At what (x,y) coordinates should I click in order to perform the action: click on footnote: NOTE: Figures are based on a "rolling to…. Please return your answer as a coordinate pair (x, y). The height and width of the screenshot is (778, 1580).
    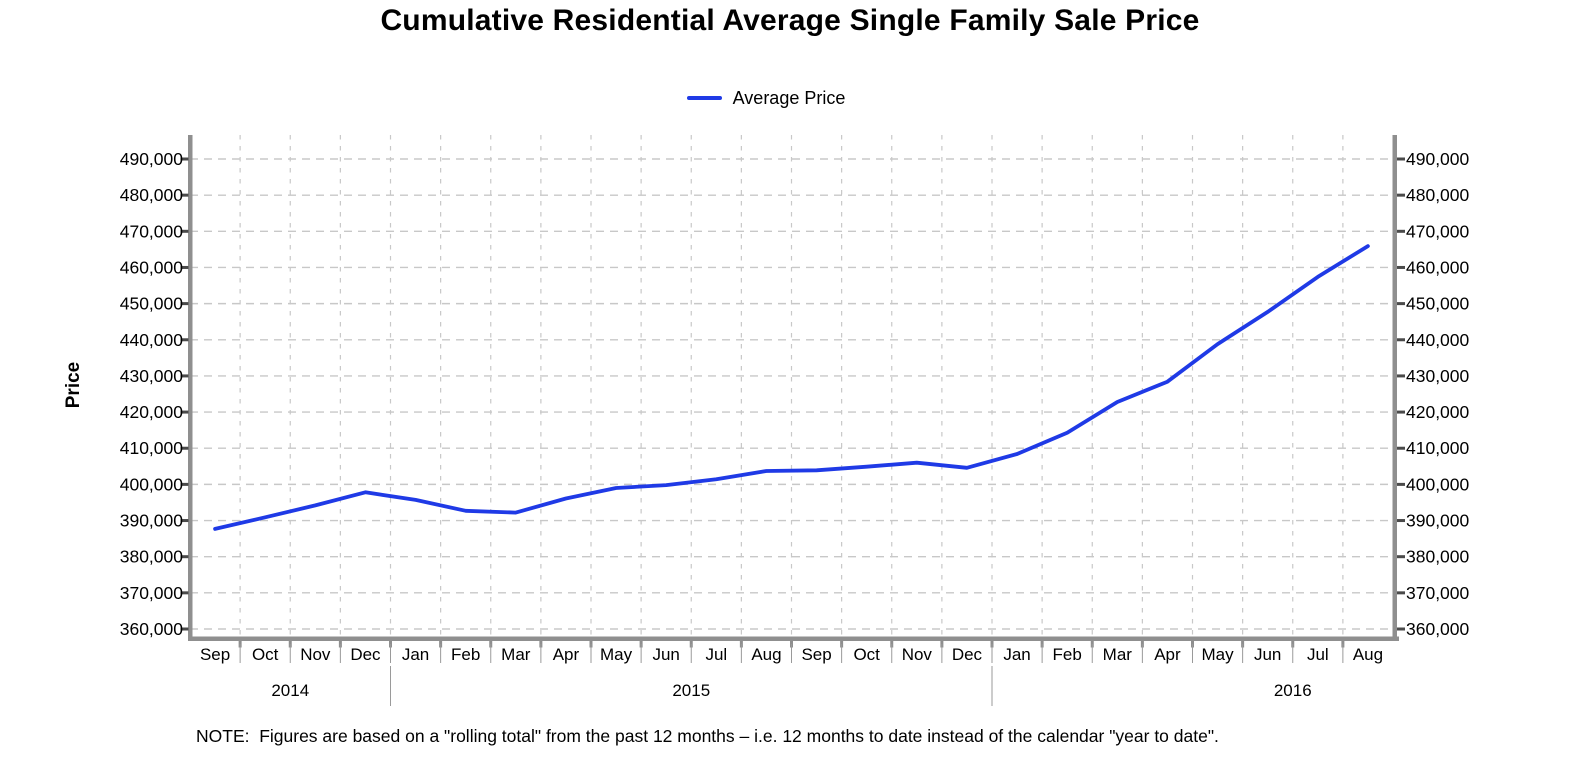
    Looking at the image, I should click on (707, 736).